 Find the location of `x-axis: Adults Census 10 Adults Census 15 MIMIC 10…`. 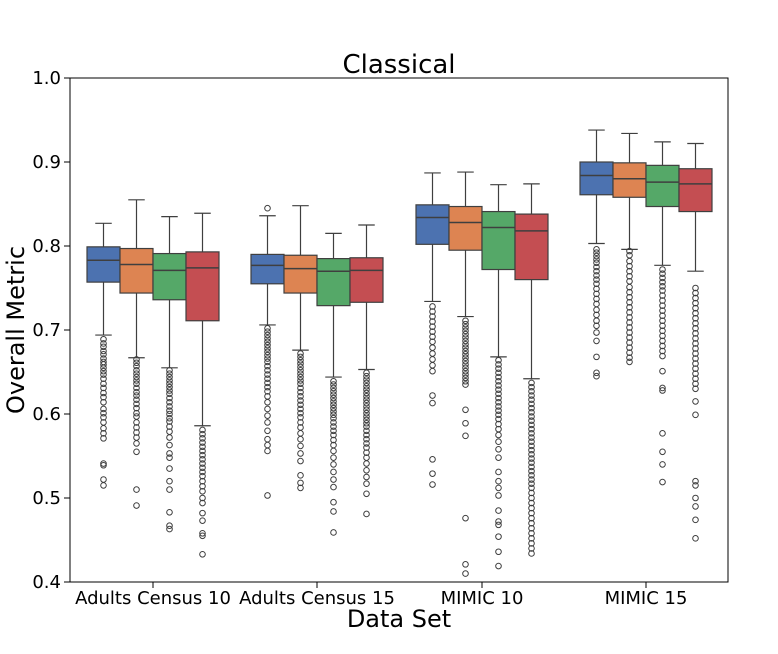

x-axis: Adults Census 10 Adults Census 15 MIMIC 10… is located at coordinates (381, 595).